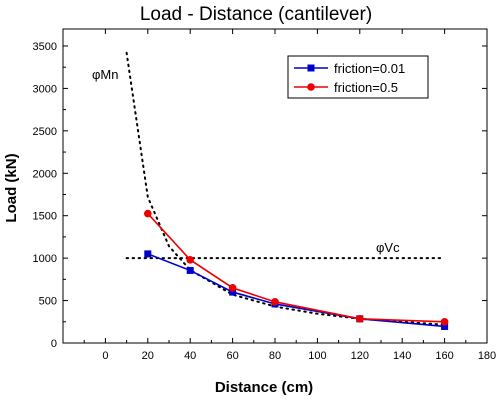  Describe the element at coordinates (317, 356) in the screenshot. I see `x-tick-label: 100` at that location.